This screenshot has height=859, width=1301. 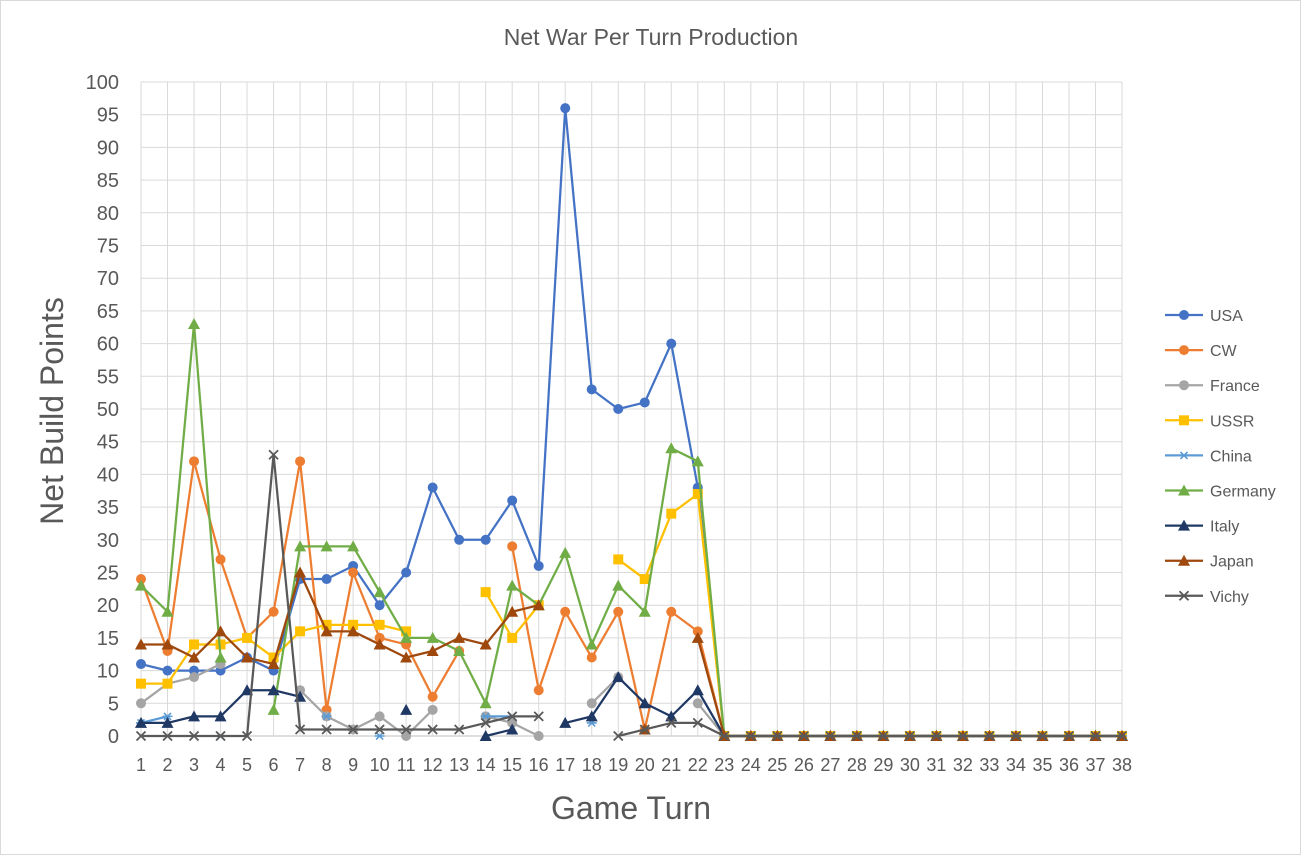 I want to click on x-tick-label: 6, so click(x=274, y=765).